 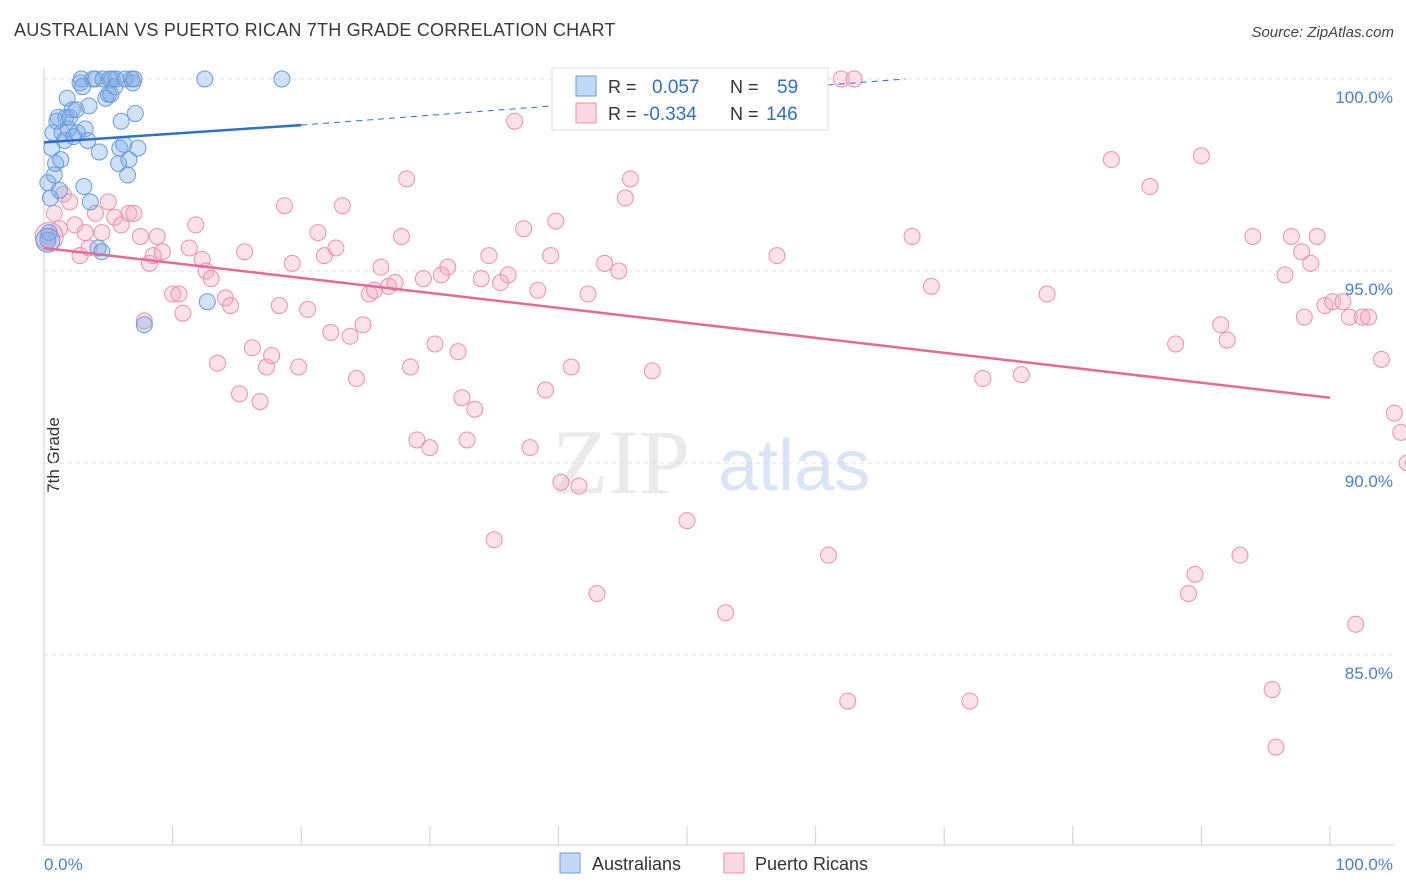 I want to click on legend-r-label-australians: R =, so click(x=622, y=87).